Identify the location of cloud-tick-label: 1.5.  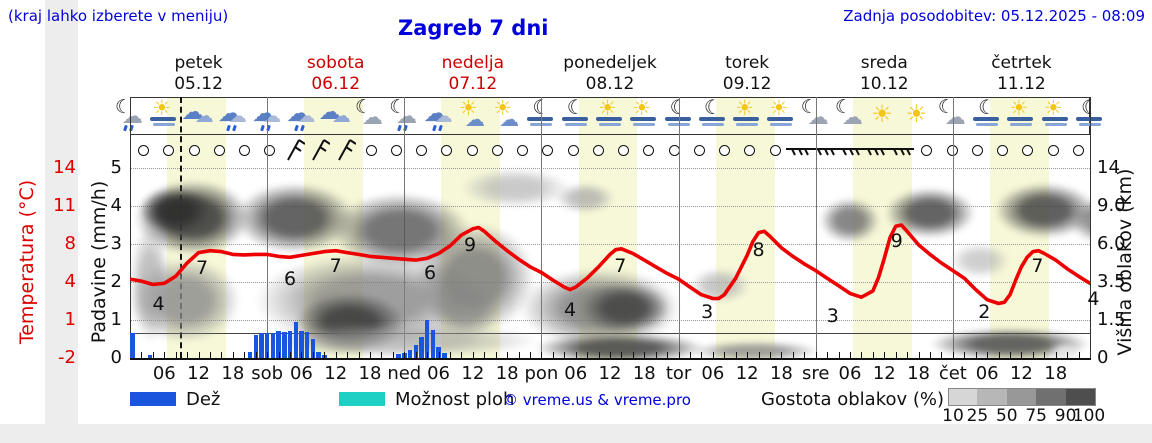
(1111, 319).